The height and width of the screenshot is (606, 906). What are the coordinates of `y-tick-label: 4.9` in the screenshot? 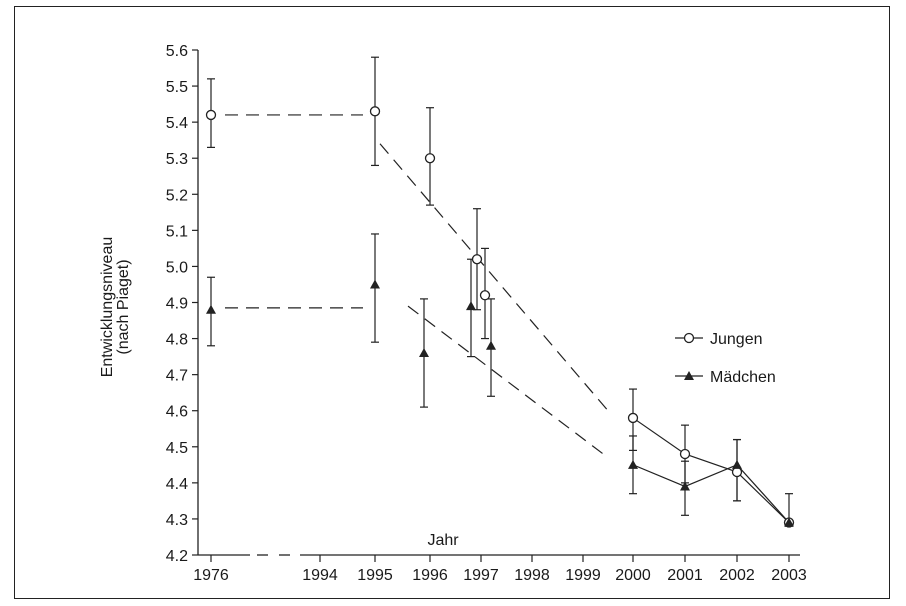 It's located at (177, 304).